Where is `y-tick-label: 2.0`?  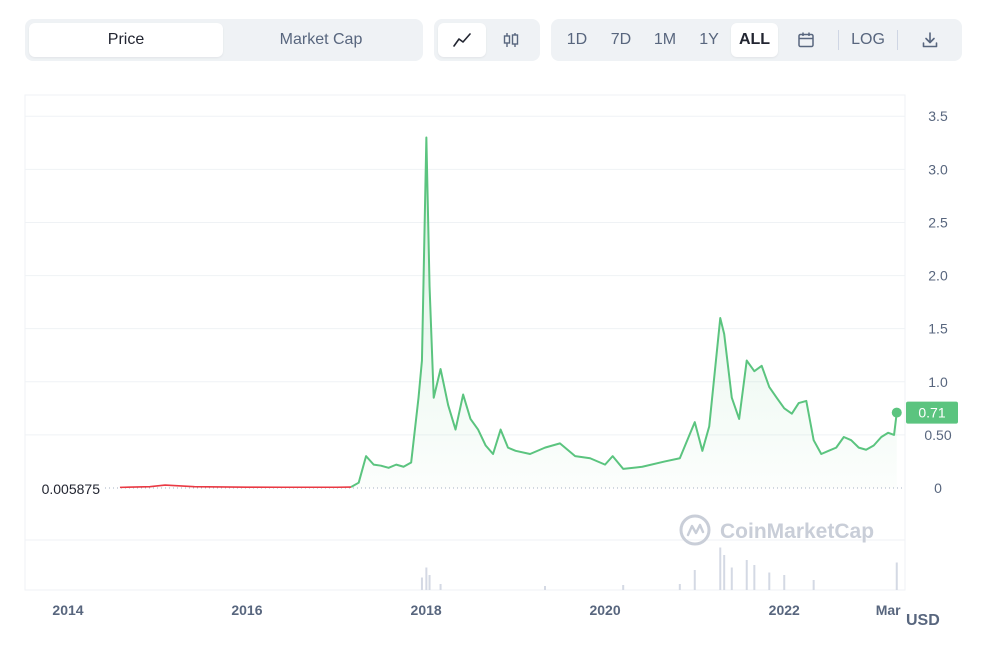
y-tick-label: 2.0 is located at coordinates (938, 276).